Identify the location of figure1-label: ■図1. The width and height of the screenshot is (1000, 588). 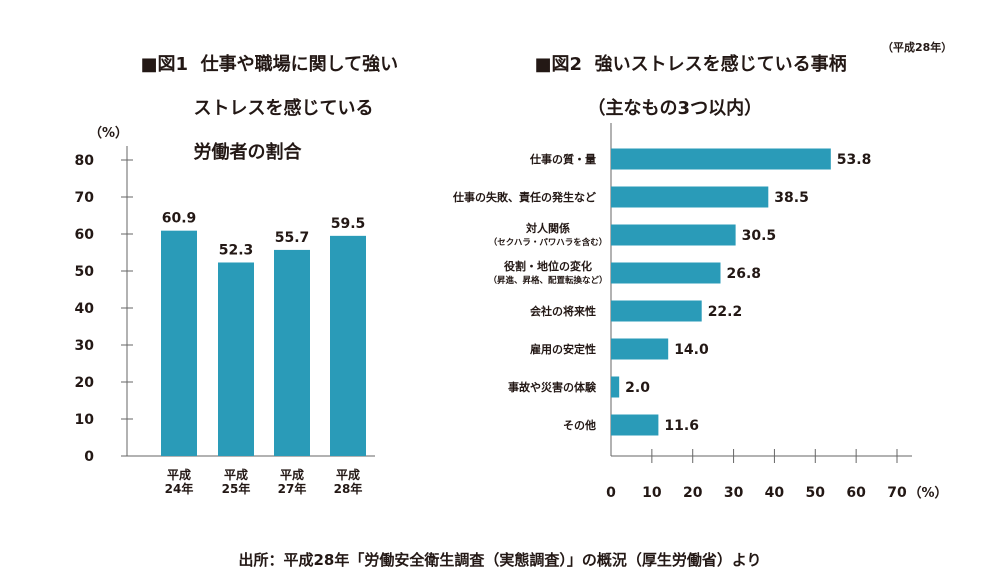
(164, 64).